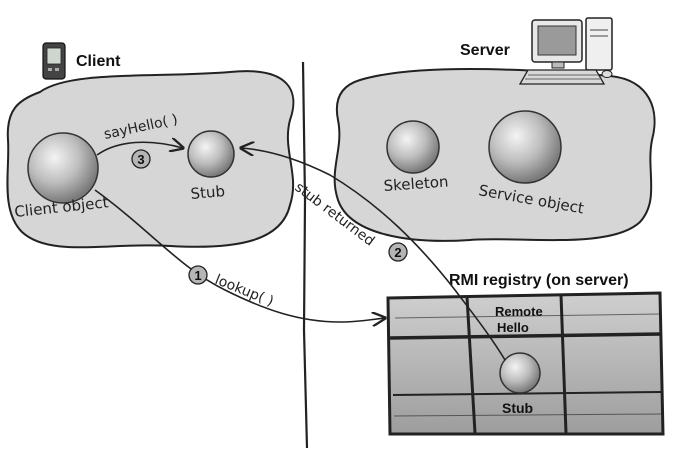  Describe the element at coordinates (63, 168) in the screenshot. I see `client-object-ball` at that location.